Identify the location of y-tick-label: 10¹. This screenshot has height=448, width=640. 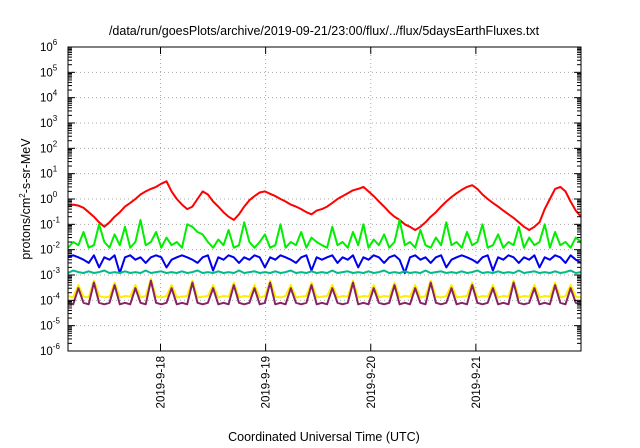
(49, 173).